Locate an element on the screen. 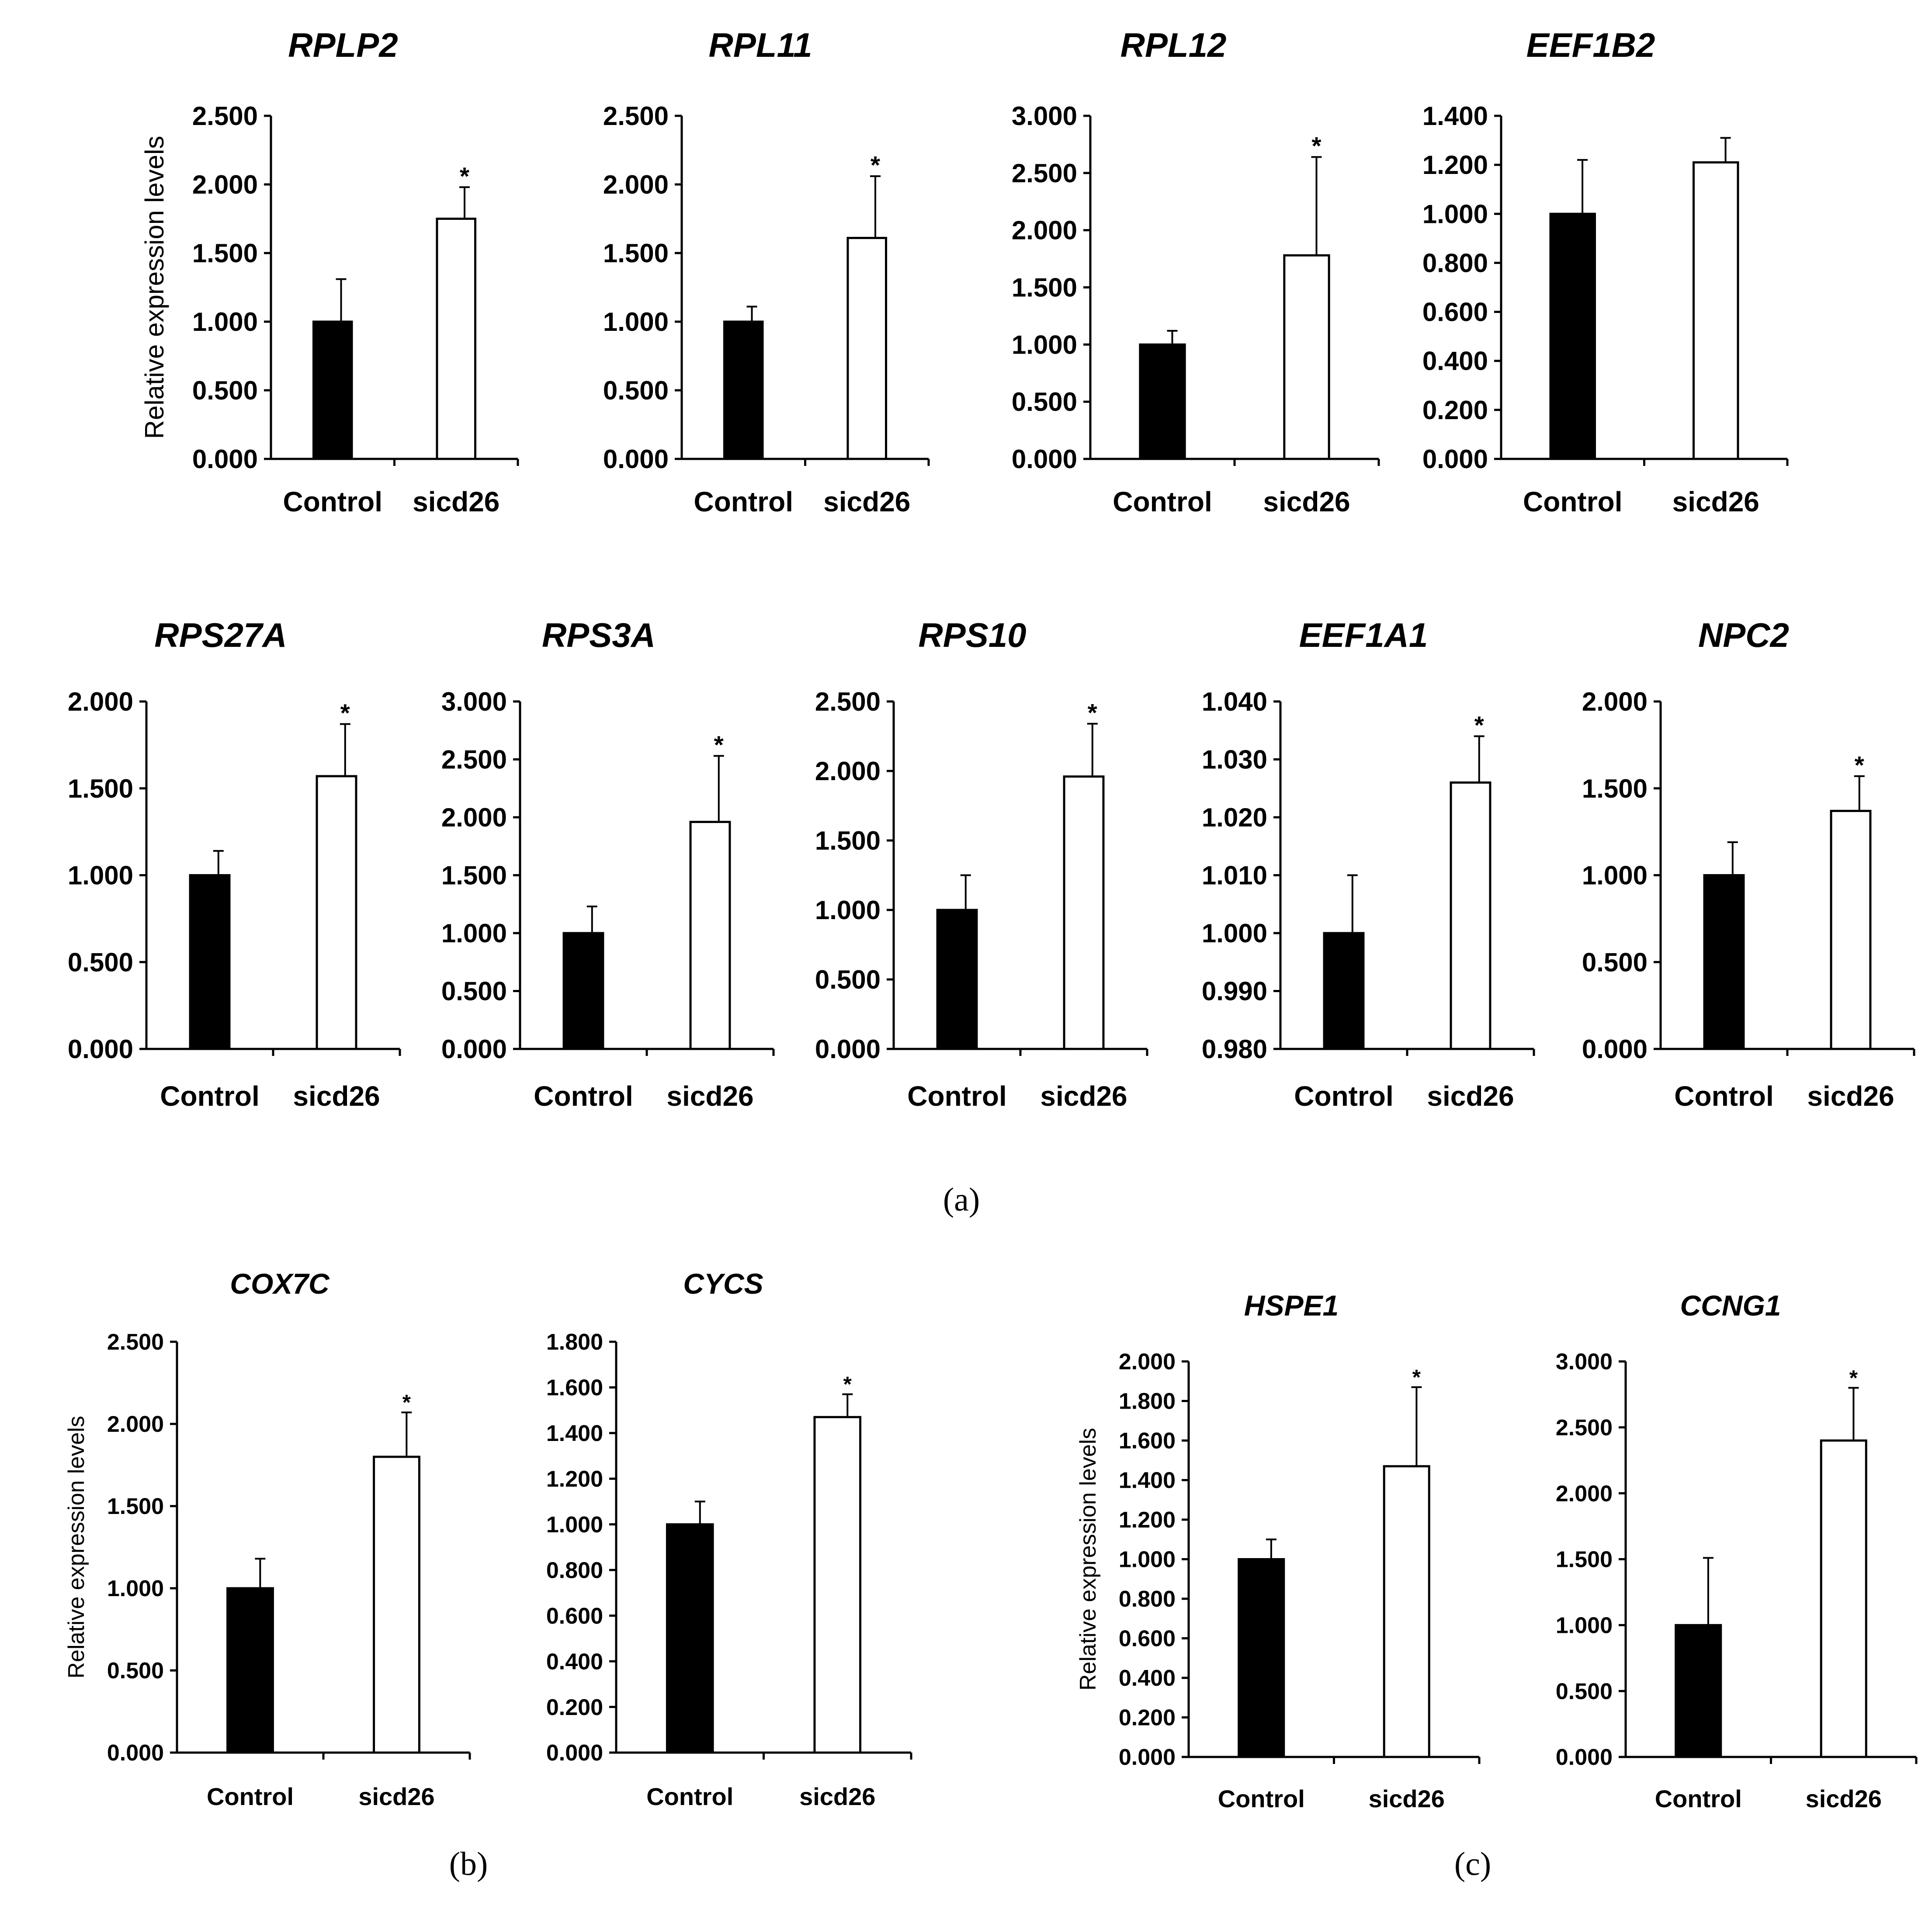 The height and width of the screenshot is (1906, 1932). y-tick-label: 1.400 is located at coordinates (574, 1433).